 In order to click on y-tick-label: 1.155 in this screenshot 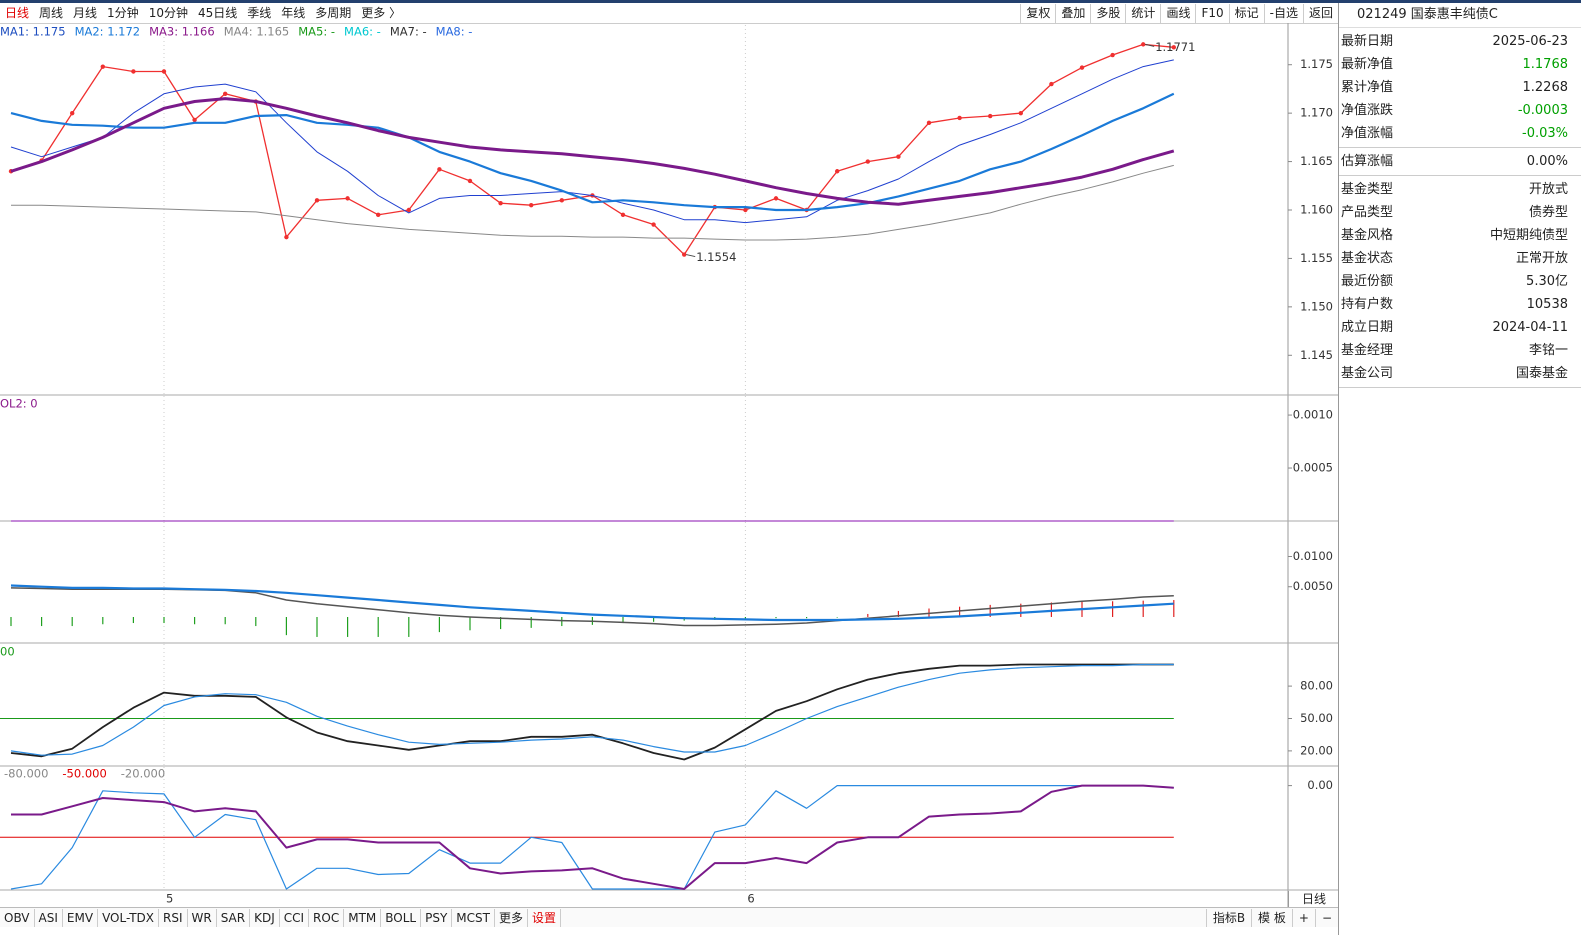, I will do `click(1316, 258)`.